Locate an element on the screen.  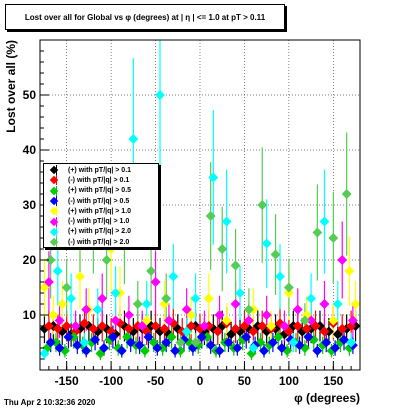
legend-label: (+) with pT/|q| > 0.5 is located at coordinates (100, 191).